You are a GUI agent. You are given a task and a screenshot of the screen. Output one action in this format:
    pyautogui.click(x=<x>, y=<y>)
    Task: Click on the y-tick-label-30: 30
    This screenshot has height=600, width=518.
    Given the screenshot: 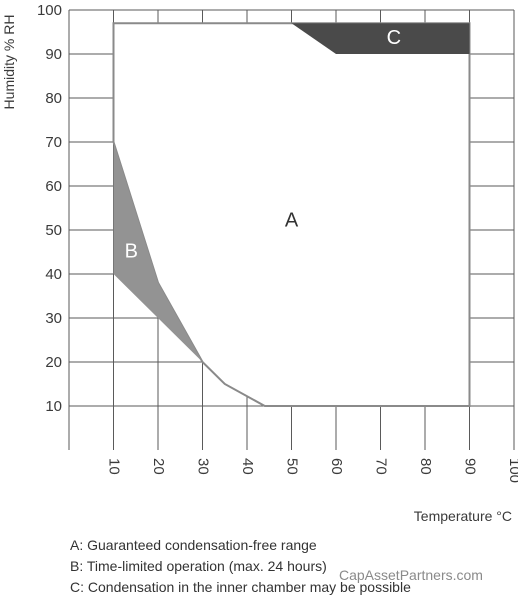 What is the action you would take?
    pyautogui.click(x=53, y=318)
    